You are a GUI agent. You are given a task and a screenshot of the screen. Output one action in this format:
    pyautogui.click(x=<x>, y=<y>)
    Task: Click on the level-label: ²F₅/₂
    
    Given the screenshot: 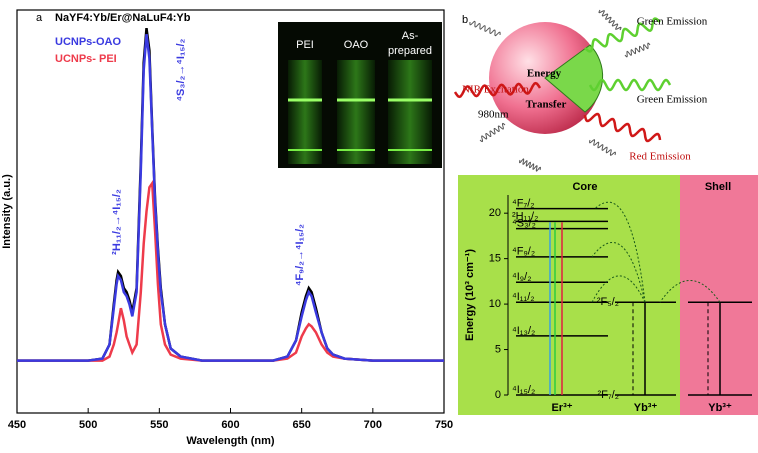 What is the action you would take?
    pyautogui.click(x=608, y=302)
    